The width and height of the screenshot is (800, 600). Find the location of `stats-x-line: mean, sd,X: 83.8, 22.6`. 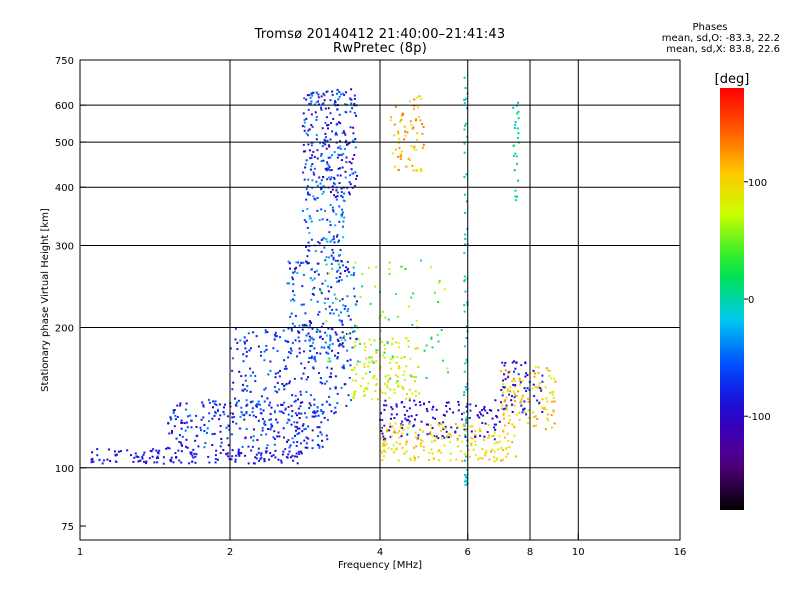

stats-x-line: mean, sd,X: 83.8, 22.6 is located at coordinates (723, 49).